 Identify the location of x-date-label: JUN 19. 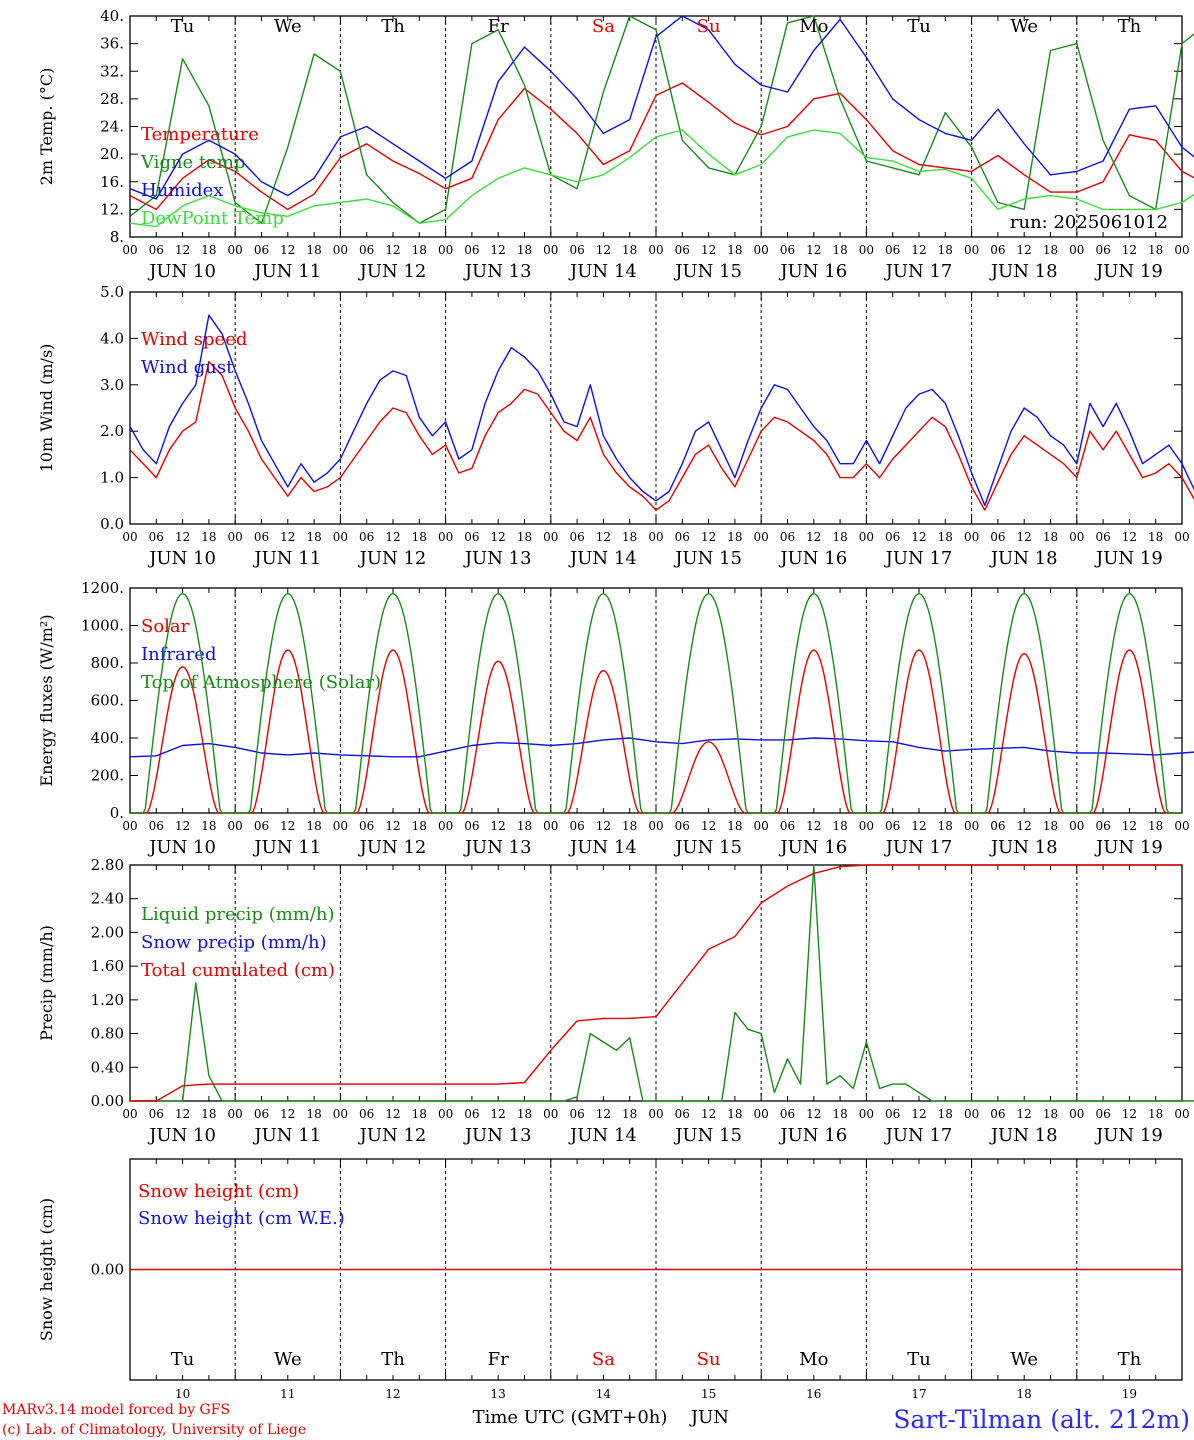
(1128, 847).